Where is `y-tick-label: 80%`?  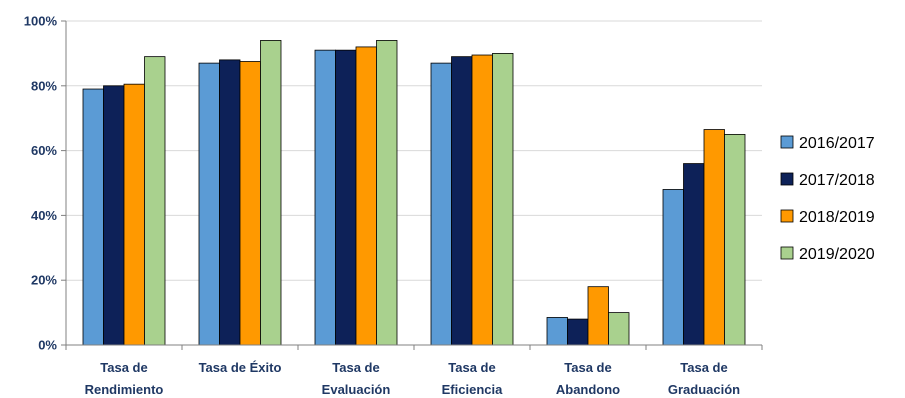
y-tick-label: 80% is located at coordinates (44, 85).